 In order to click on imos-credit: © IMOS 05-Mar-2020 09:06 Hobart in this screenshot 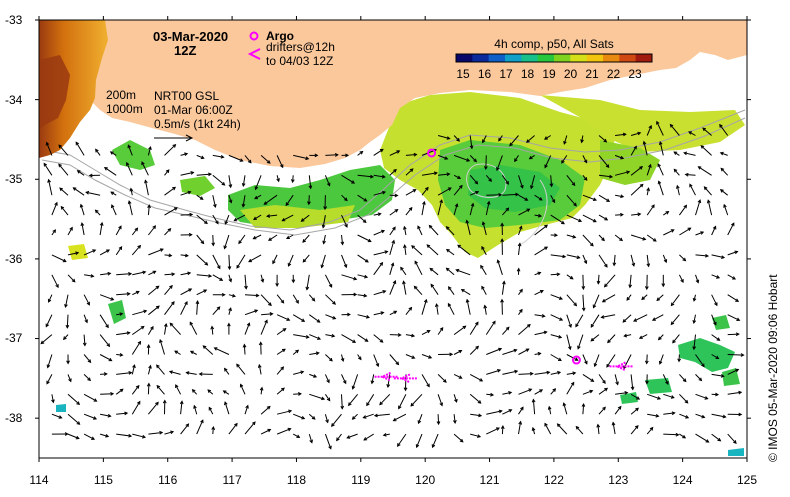, I will do `click(773, 368)`.